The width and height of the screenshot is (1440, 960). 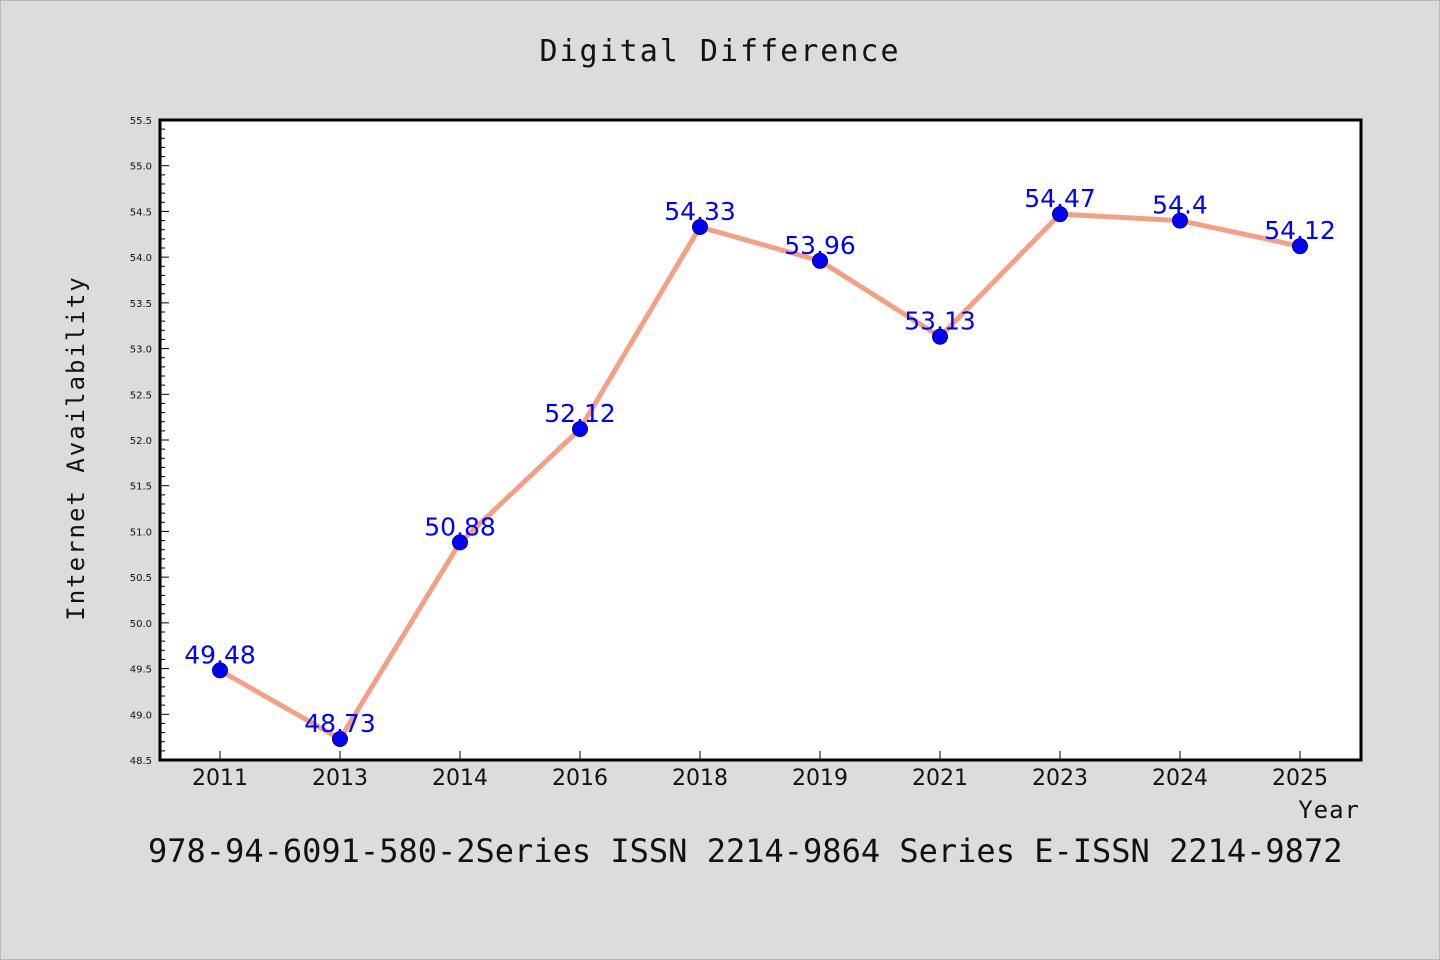 I want to click on data-label: 53.13, so click(x=940, y=321).